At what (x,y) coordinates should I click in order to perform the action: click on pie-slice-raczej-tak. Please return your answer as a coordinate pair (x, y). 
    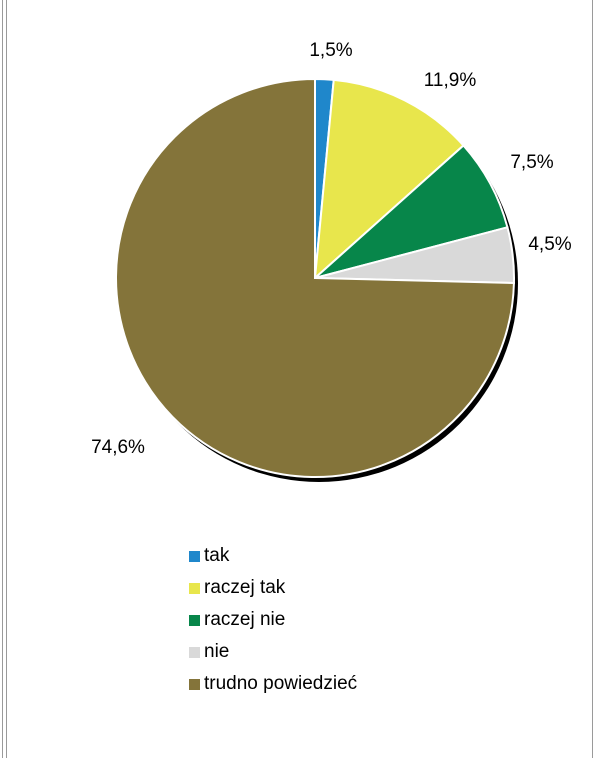
    Looking at the image, I should click on (389, 179).